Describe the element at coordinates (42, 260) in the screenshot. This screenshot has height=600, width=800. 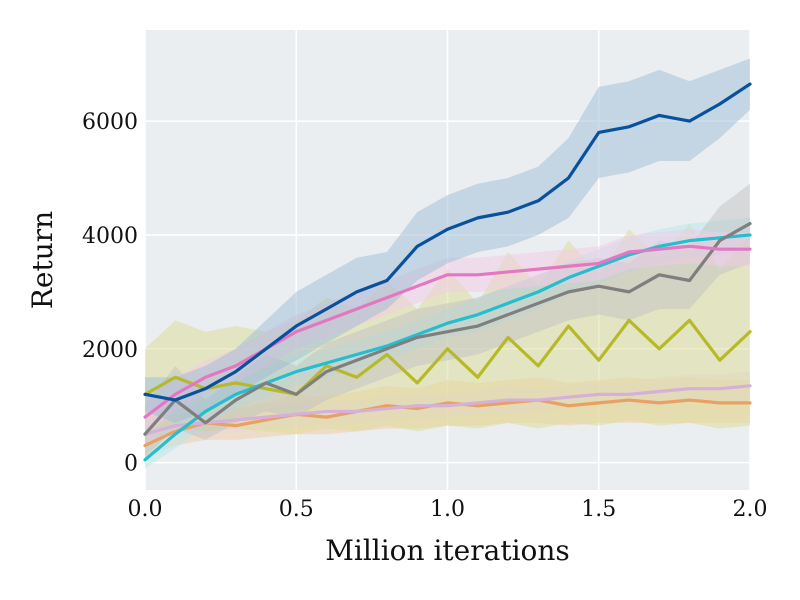
I see `y-axis-label: Return` at that location.